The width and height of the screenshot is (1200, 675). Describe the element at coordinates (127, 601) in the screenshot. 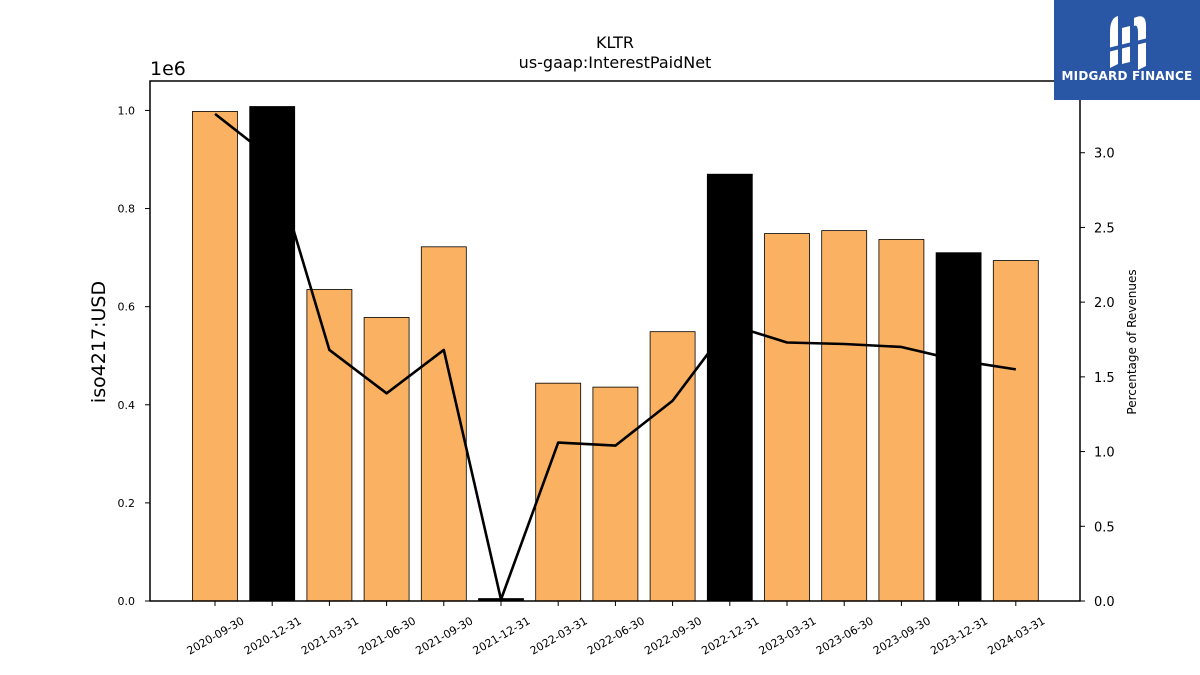

I see `y-tick-label: 0.0` at that location.